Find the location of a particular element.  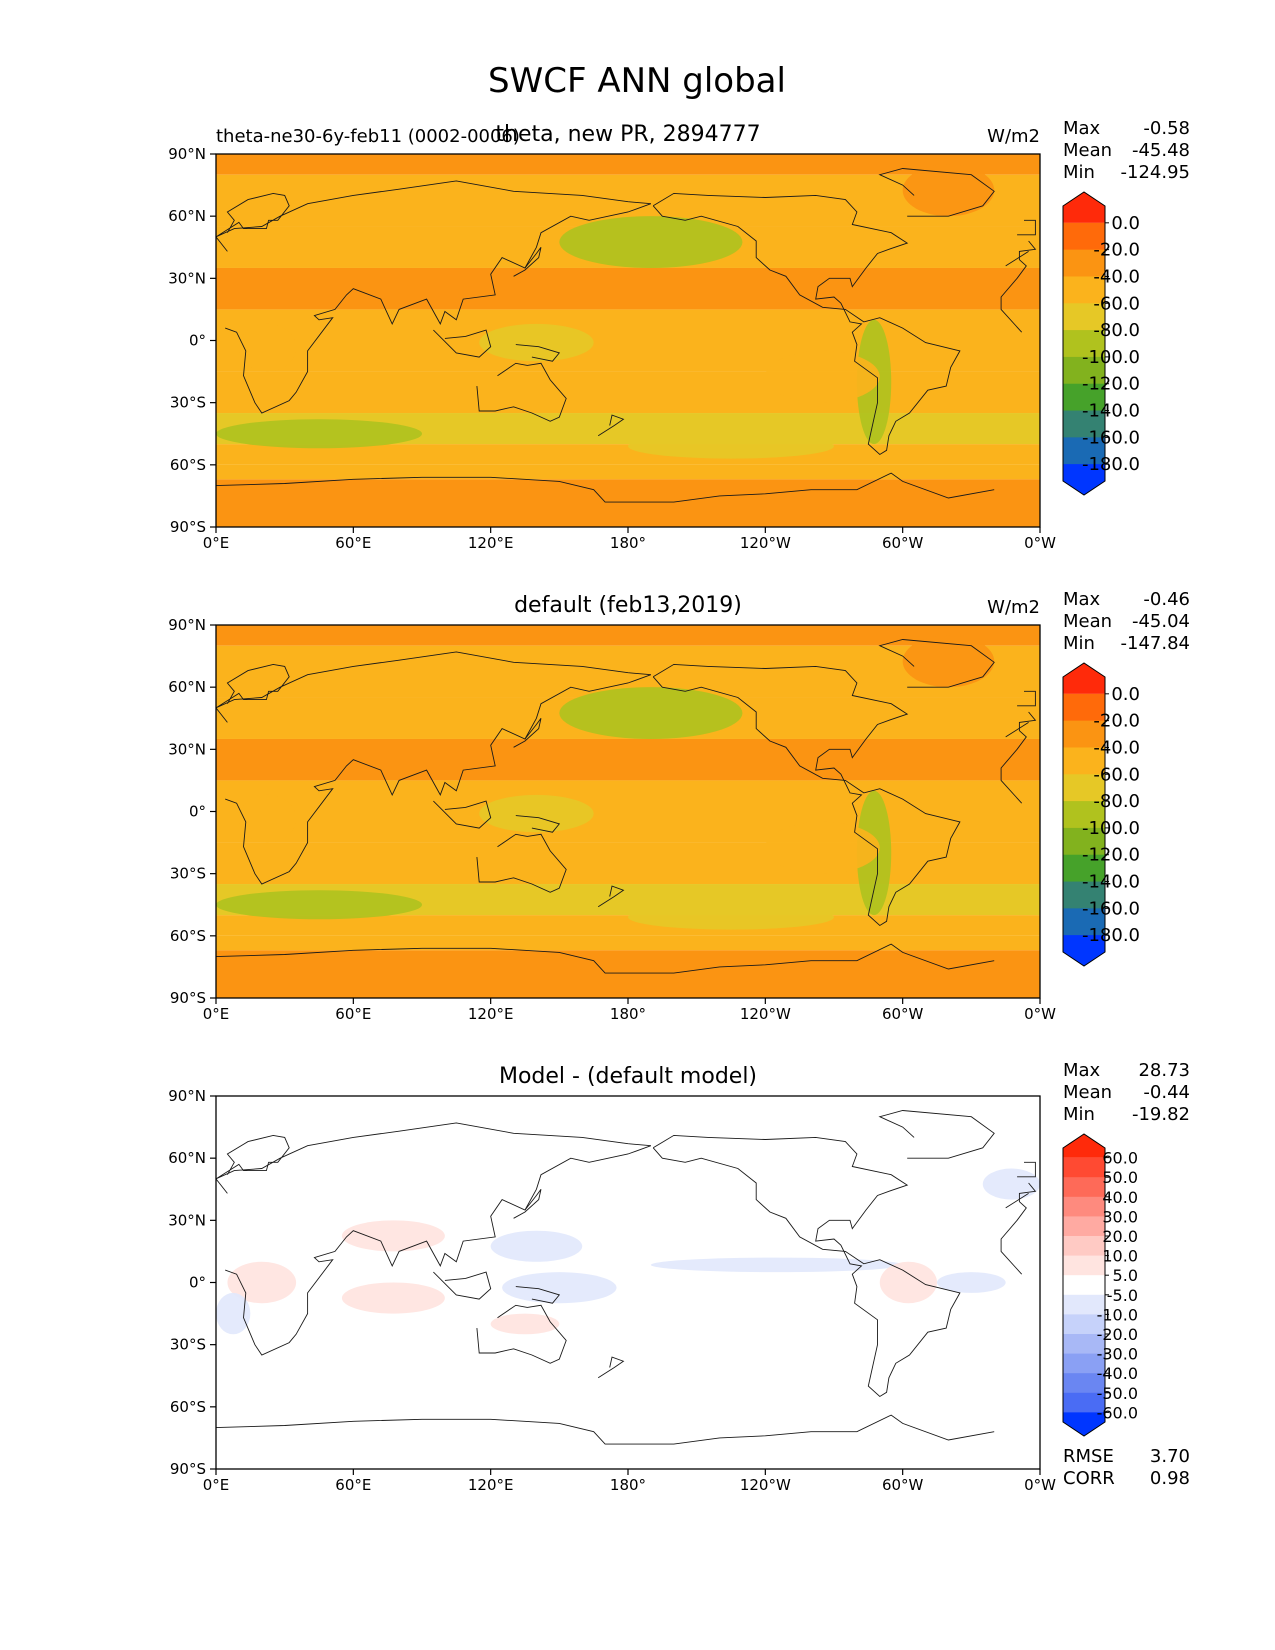

y-tick-label-0-1: 60°N is located at coordinates (187, 216).